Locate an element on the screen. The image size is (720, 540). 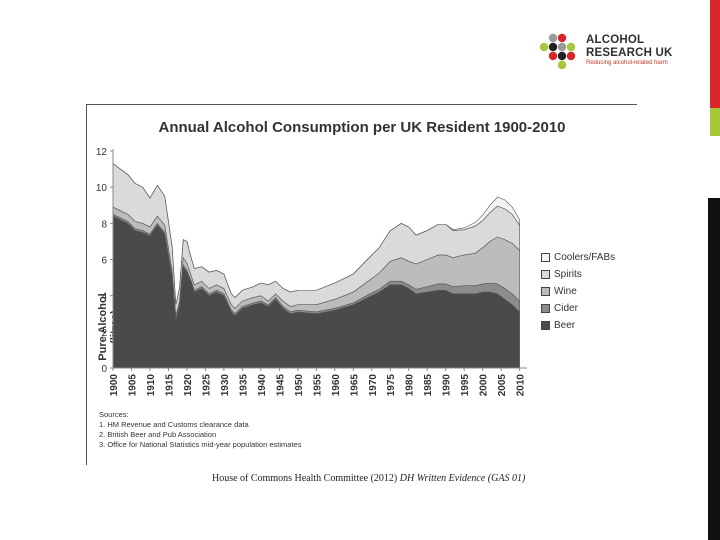
x-tick-label: 1985 is located at coordinates (428, 385).